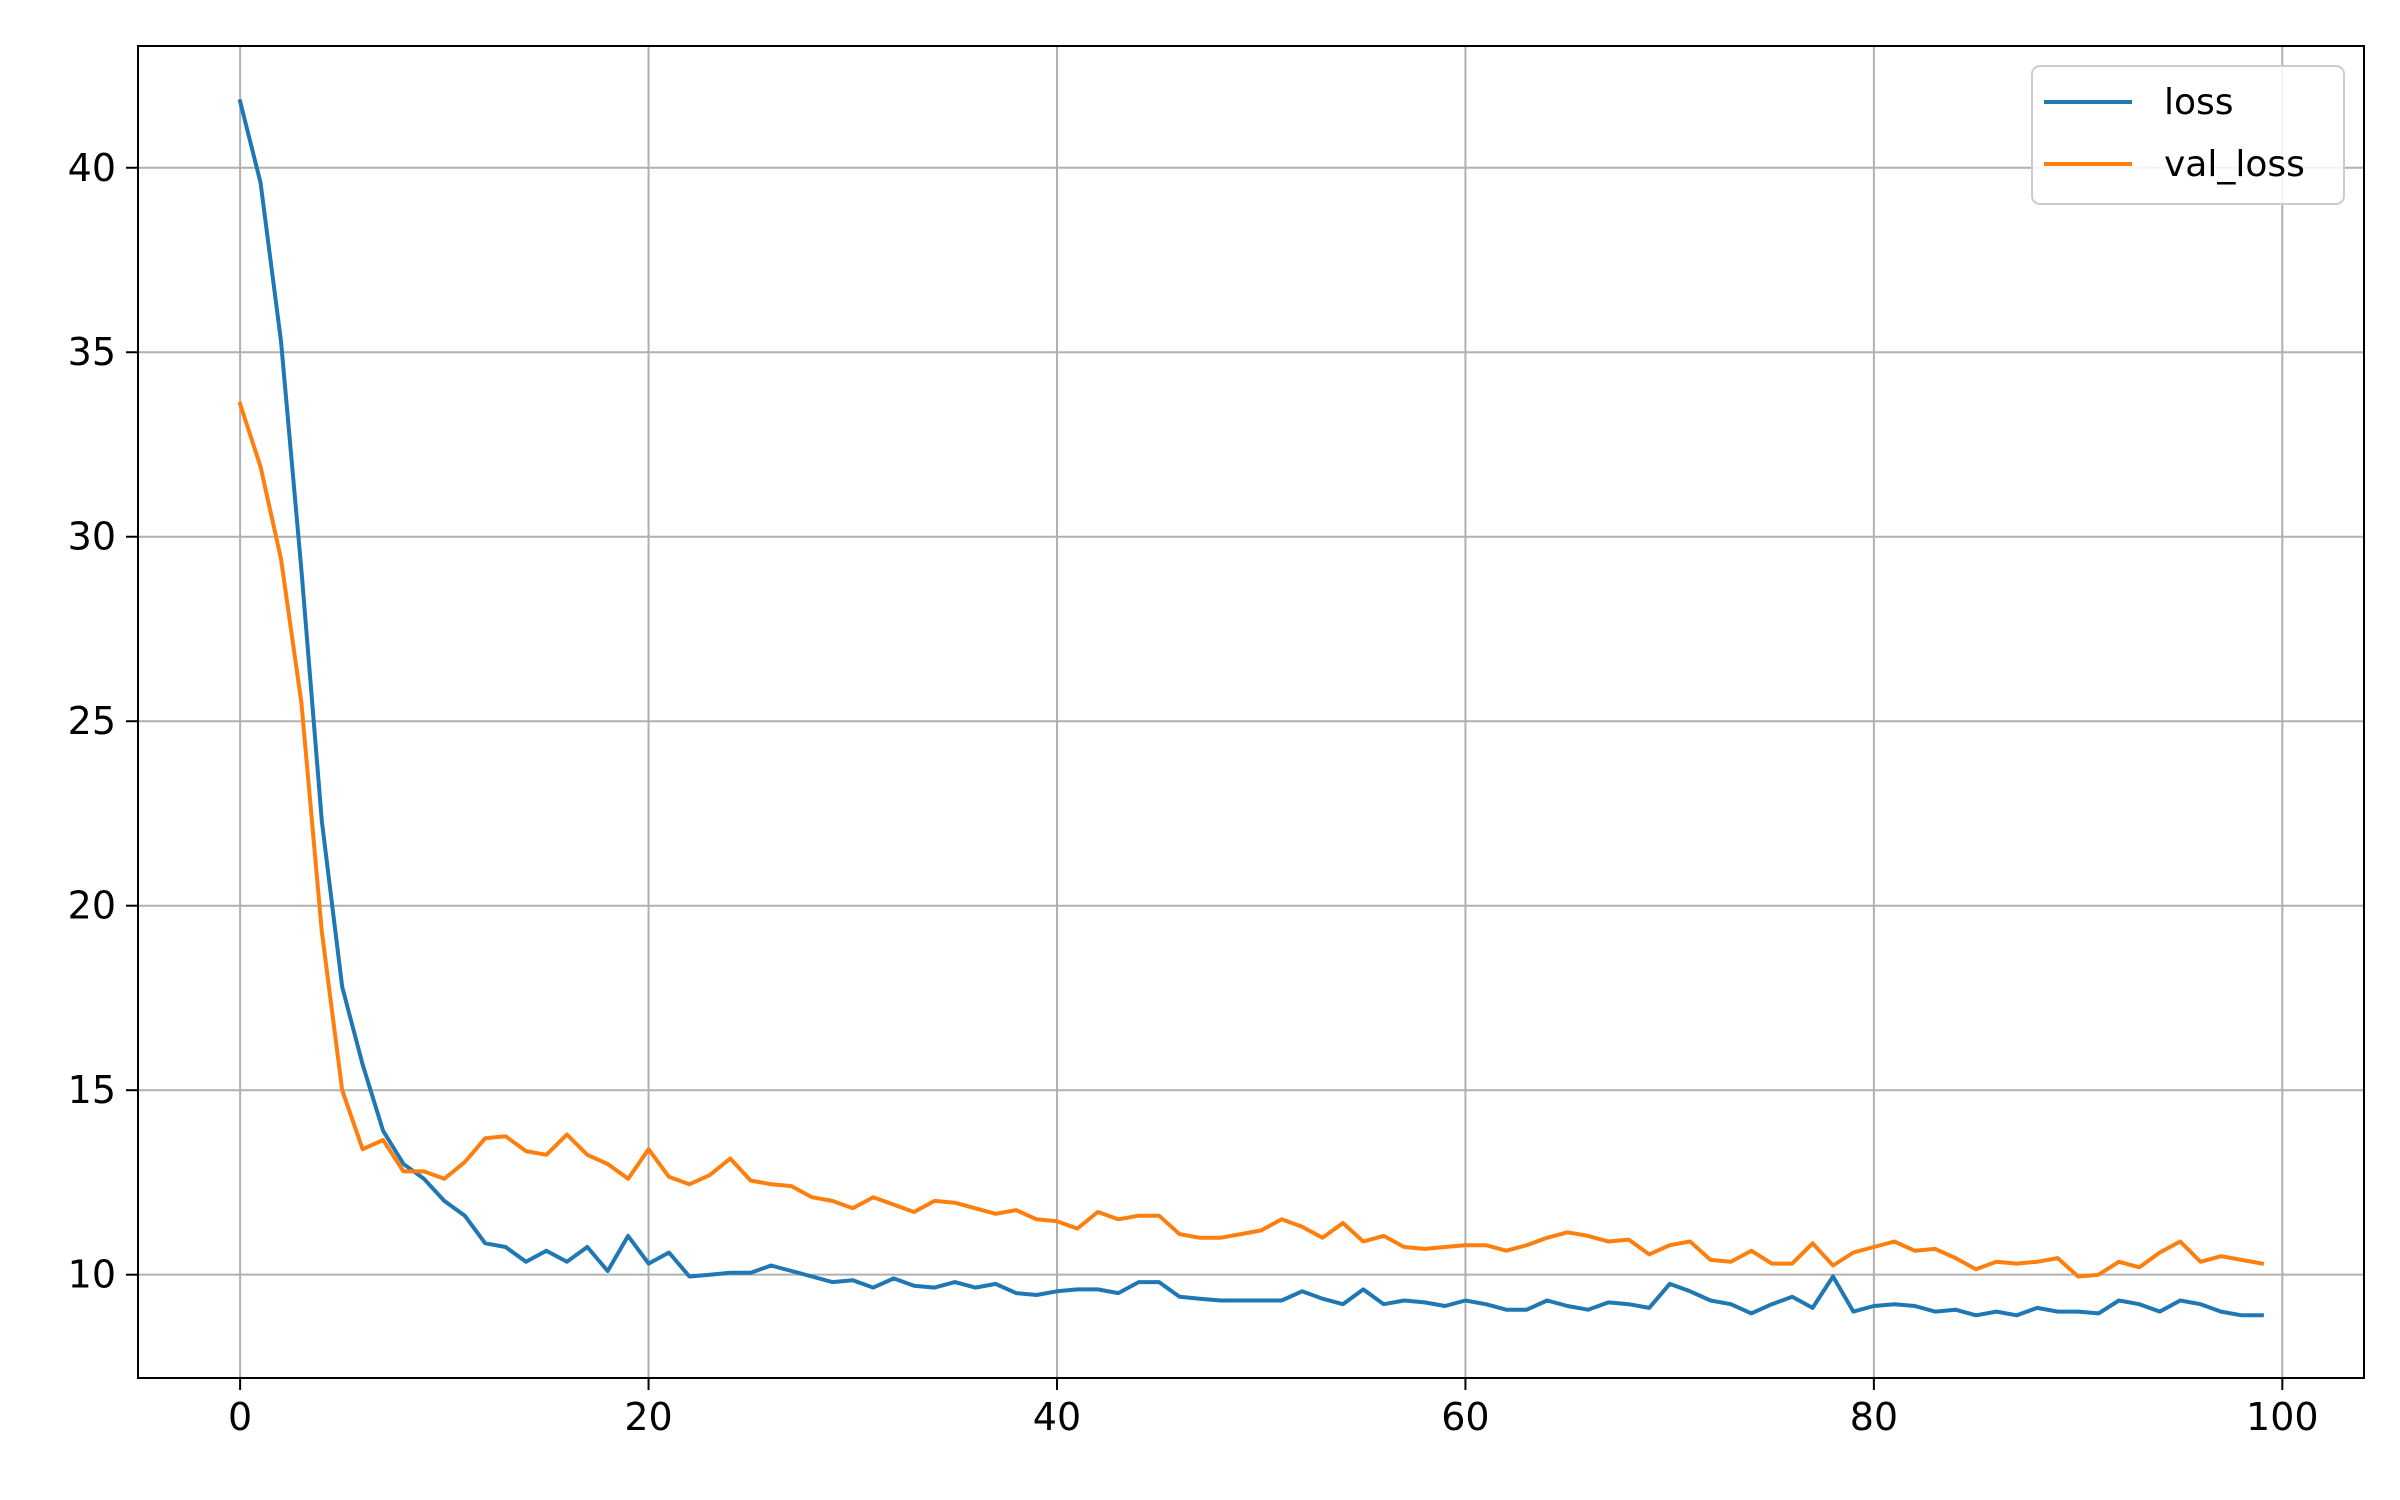  Describe the element at coordinates (92, 537) in the screenshot. I see `y-tick-label: 30` at that location.